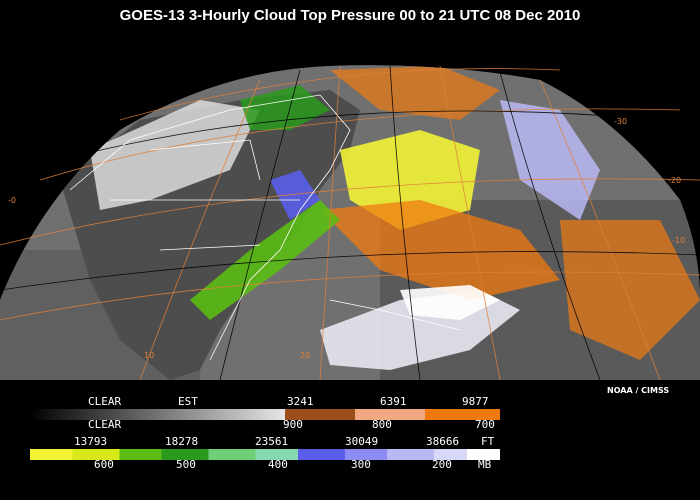 This screenshot has height=500, width=700. What do you see at coordinates (188, 401) in the screenshot?
I see `legend-label-est: EST` at bounding box center [188, 401].